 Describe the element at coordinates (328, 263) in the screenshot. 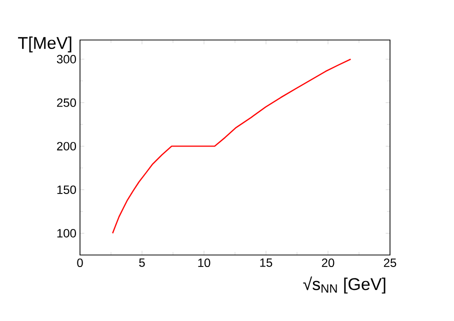

I see `x-tick-label: 20` at that location.